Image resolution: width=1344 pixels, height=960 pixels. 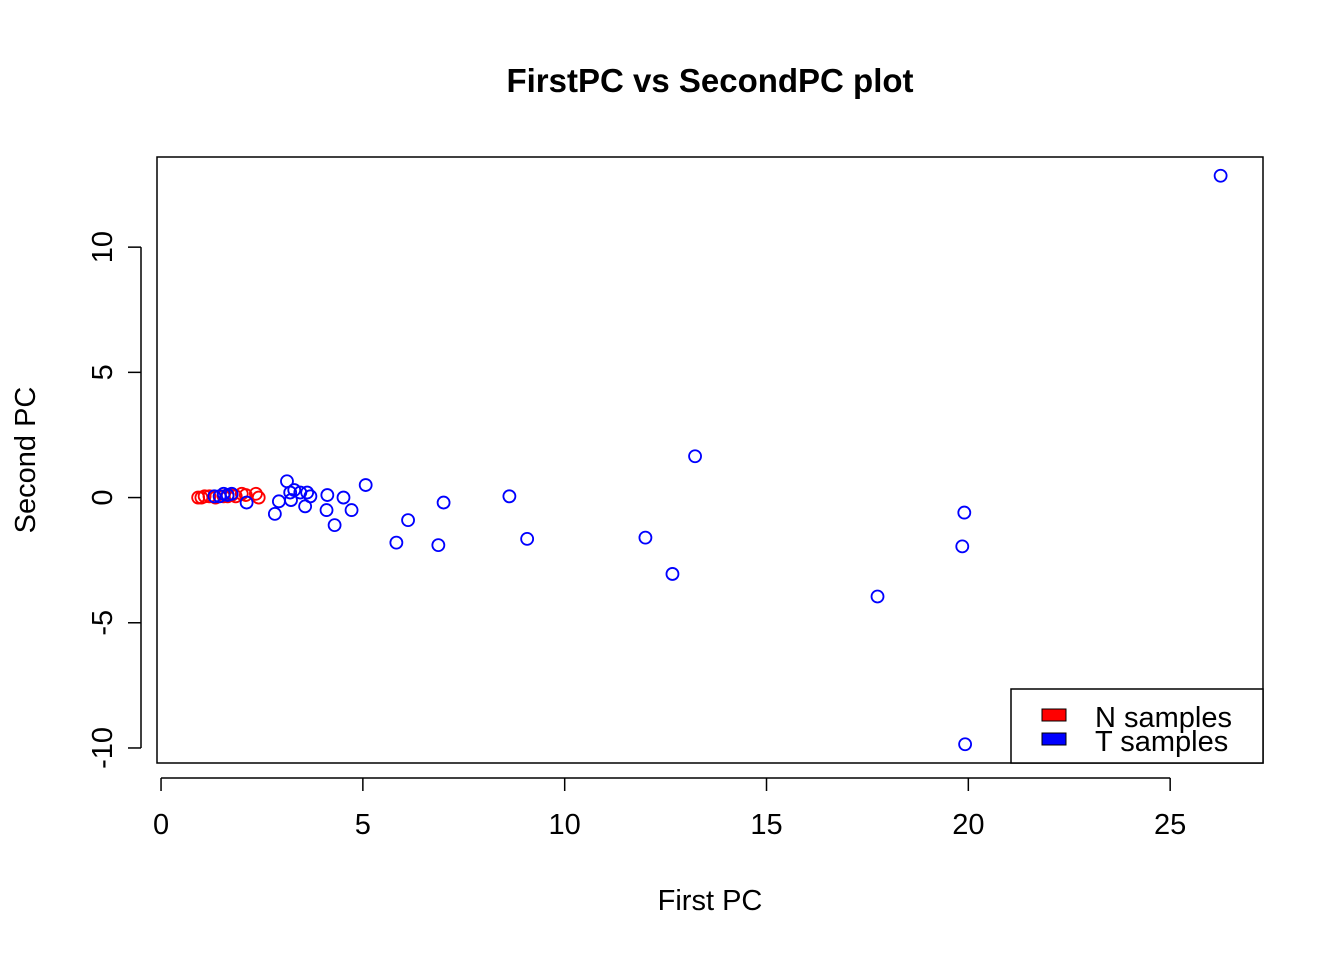 What do you see at coordinates (709, 80) in the screenshot?
I see `chart-title: FirstPC vs SecondPC plot` at bounding box center [709, 80].